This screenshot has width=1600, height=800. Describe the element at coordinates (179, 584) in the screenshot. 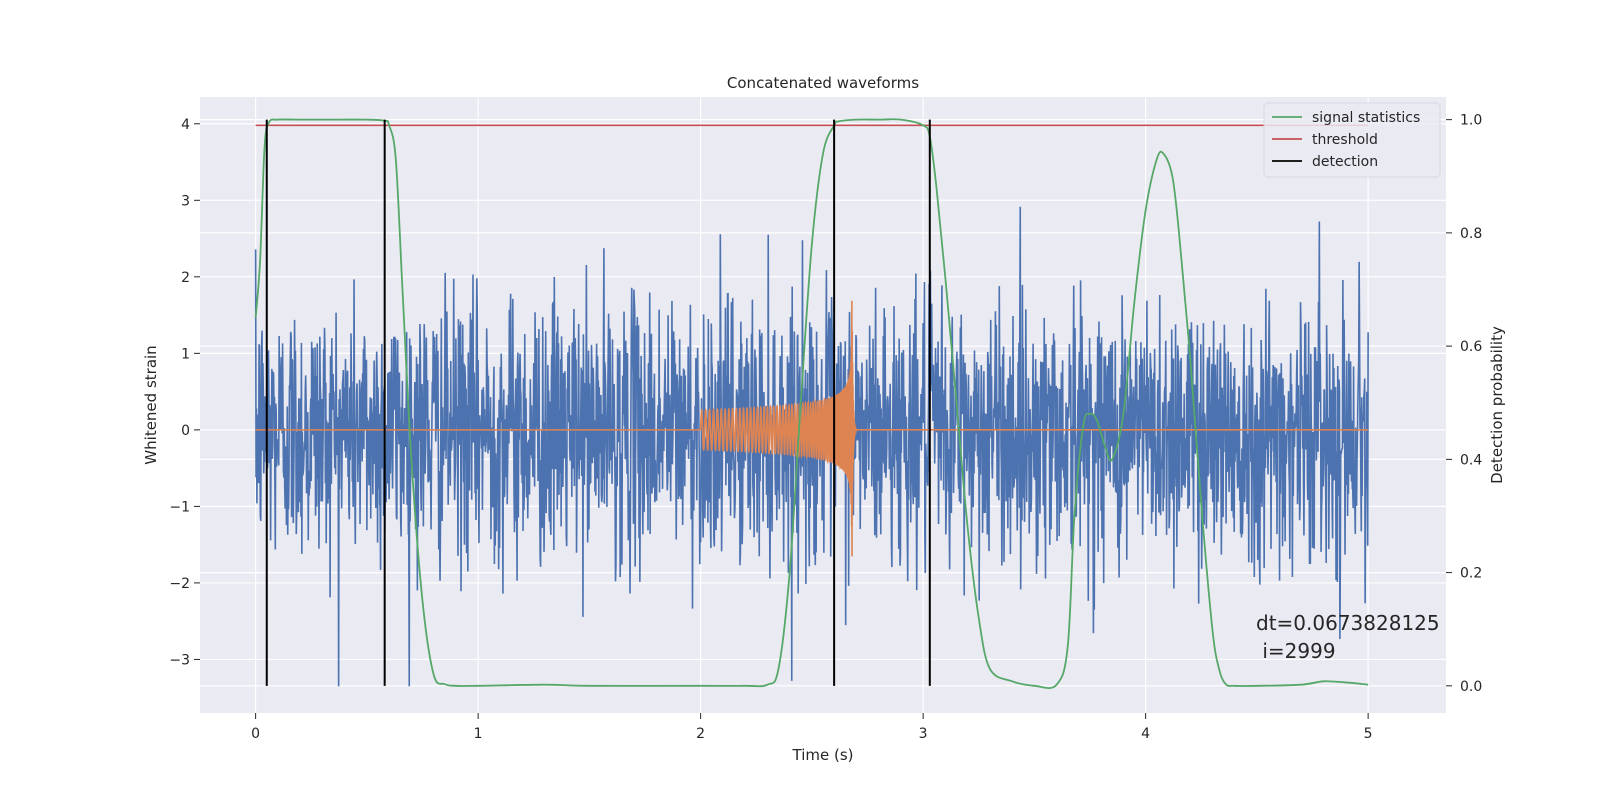

I see `left-tick-label: −2` at that location.